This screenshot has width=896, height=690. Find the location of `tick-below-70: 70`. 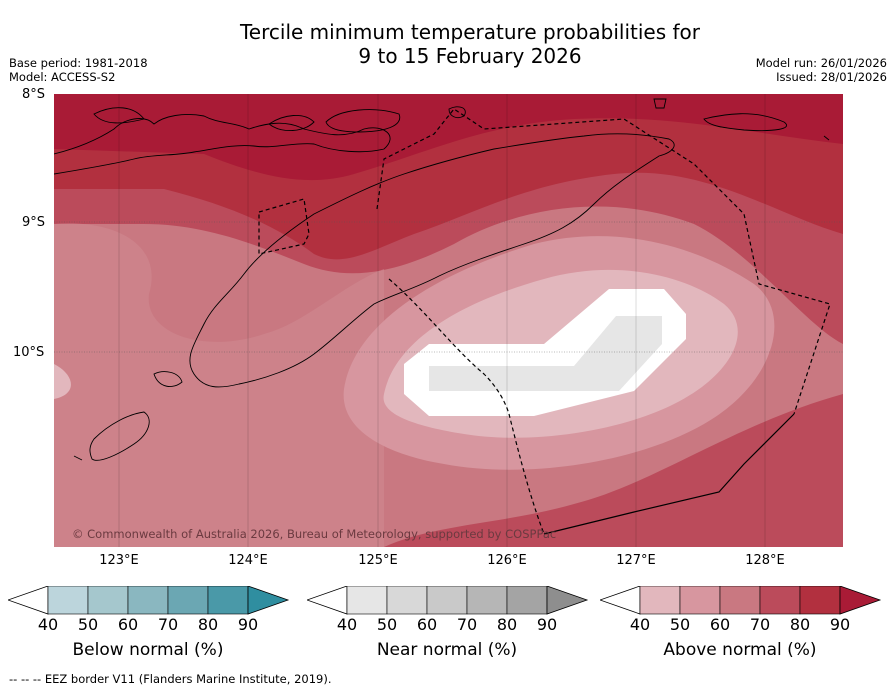

tick-below-70: 70 is located at coordinates (168, 624).